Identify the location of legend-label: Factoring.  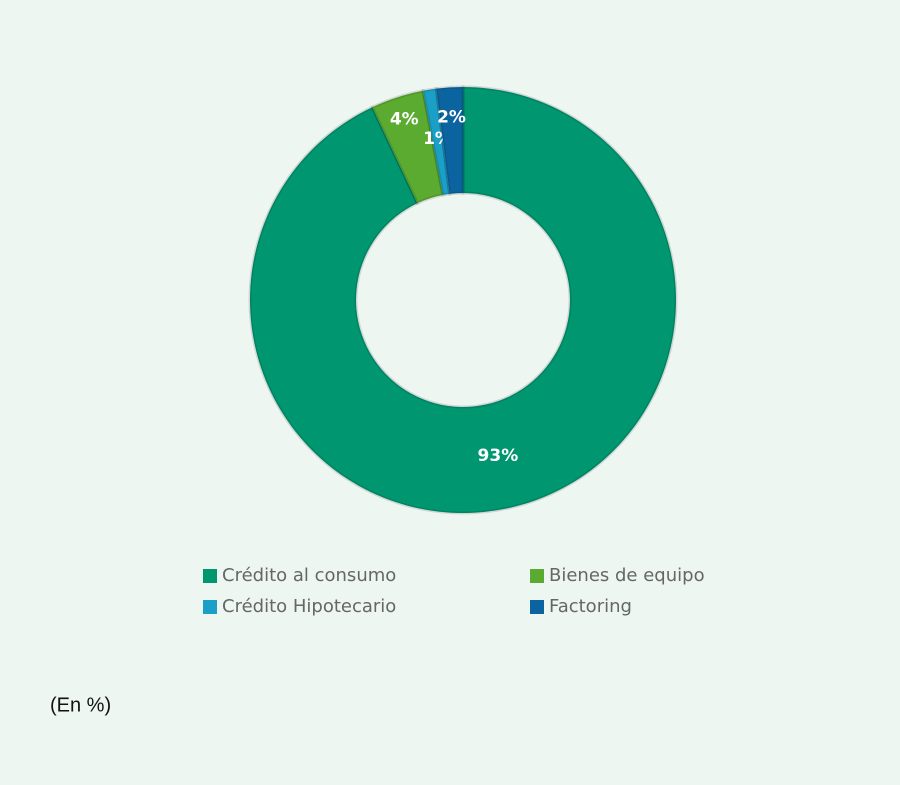
(590, 606).